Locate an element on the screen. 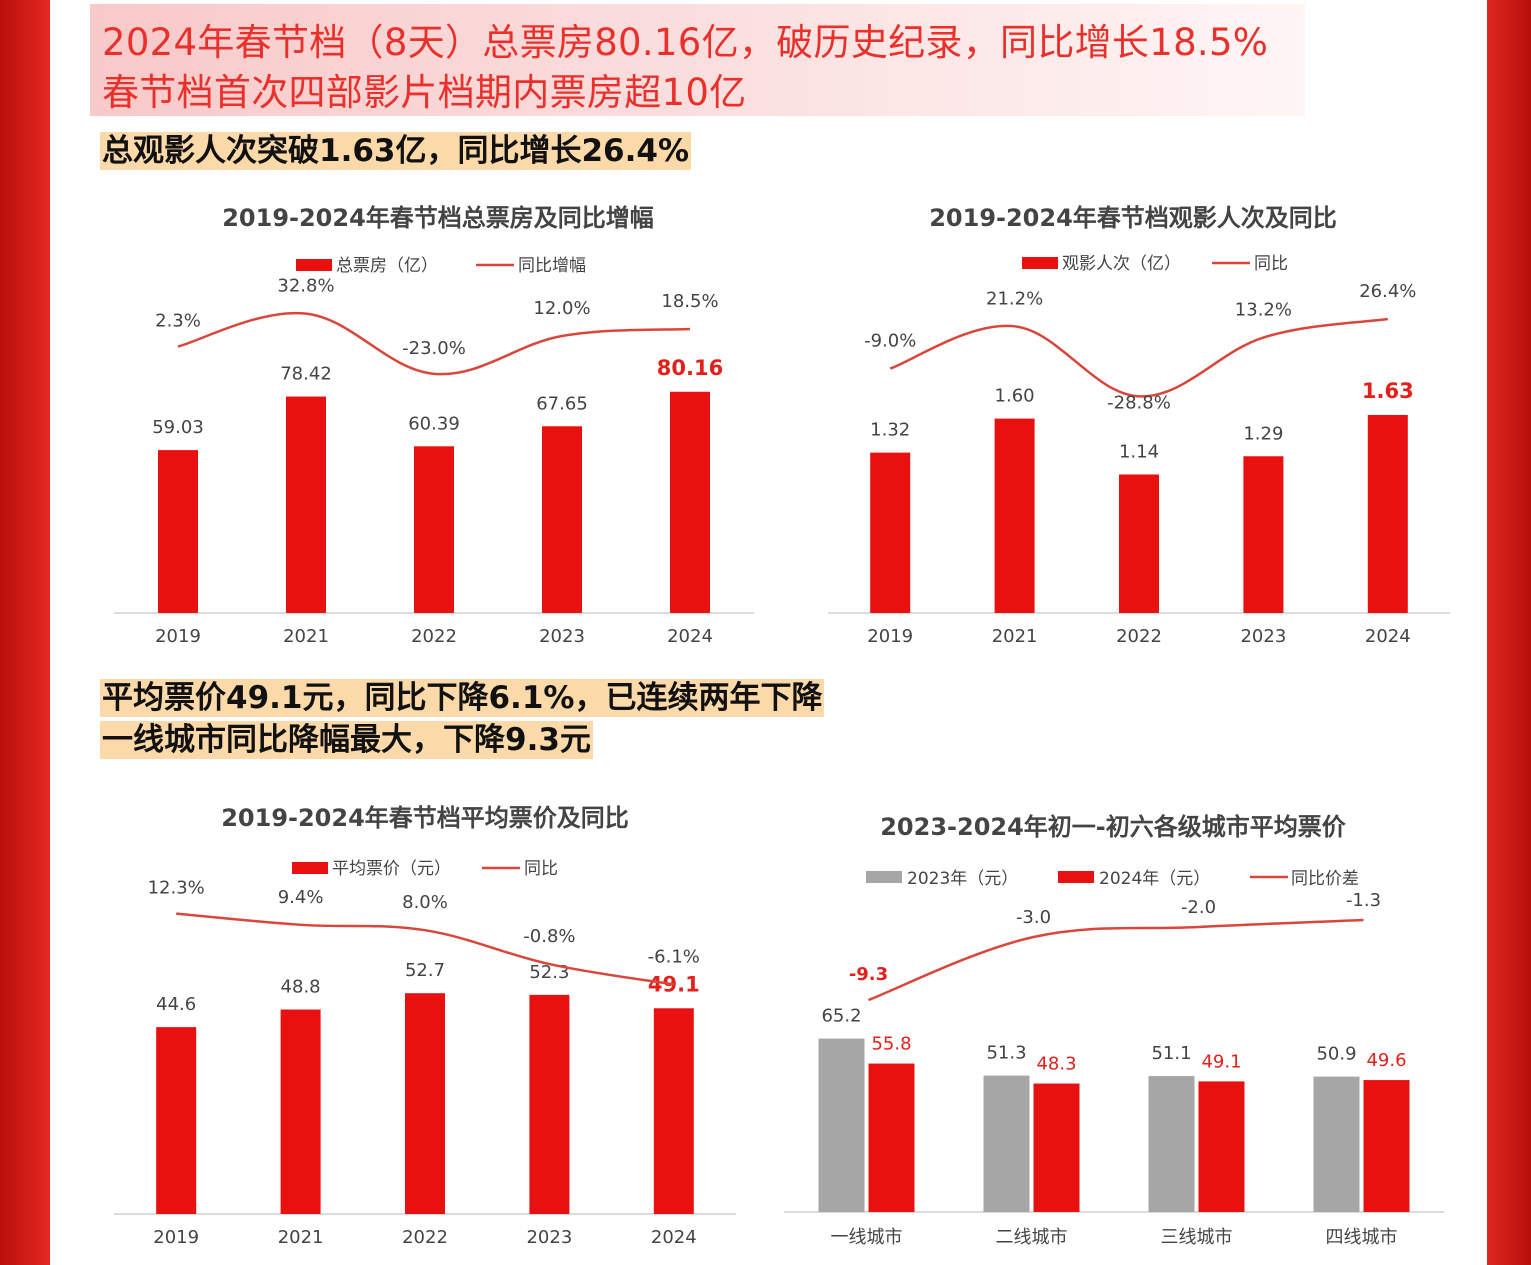 Image resolution: width=1531 pixels, height=1265 pixels. line-value-label: 8.0% is located at coordinates (425, 902).